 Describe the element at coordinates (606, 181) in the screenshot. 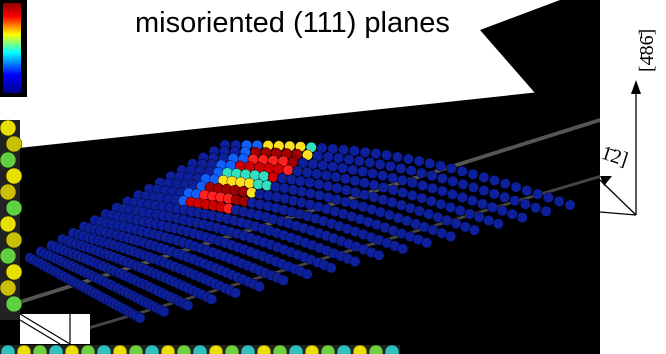

I see `axis-arrow` at that location.